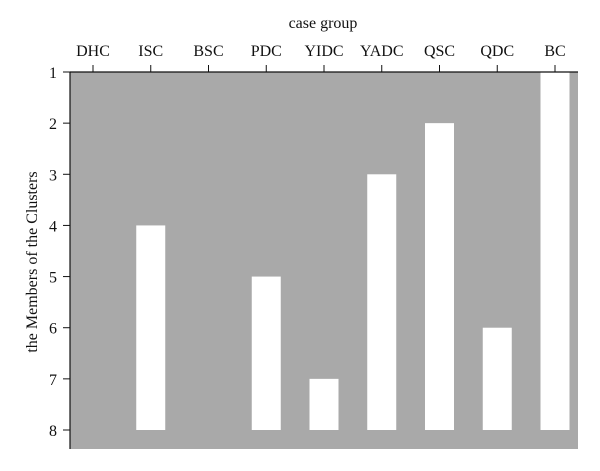 This screenshot has width=600, height=471. I want to click on bar-bc, so click(555, 251).